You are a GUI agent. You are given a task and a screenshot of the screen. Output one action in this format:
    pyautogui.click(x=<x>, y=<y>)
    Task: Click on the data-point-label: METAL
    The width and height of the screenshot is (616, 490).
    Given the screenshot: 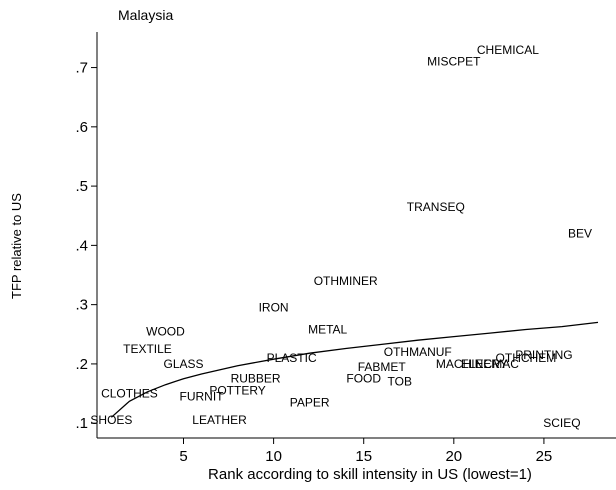 What is the action you would take?
    pyautogui.click(x=327, y=330)
    